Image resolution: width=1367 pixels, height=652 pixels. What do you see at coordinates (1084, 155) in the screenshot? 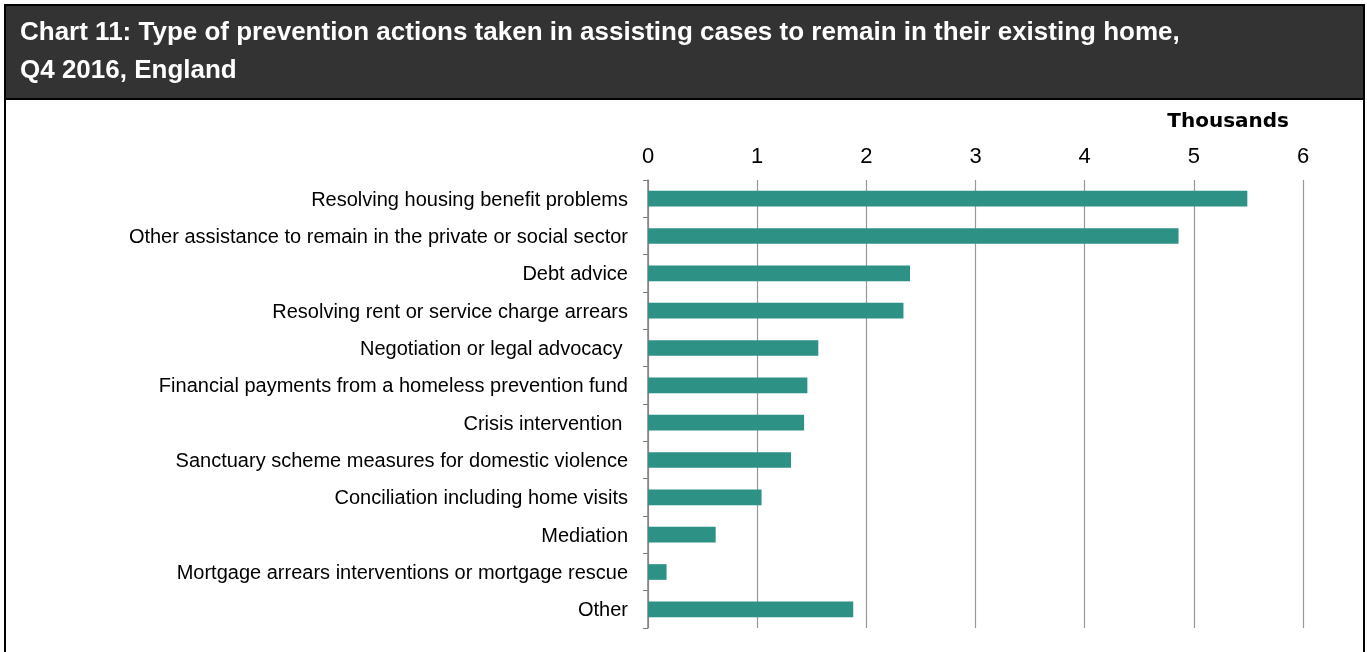
I see `x-tick-label: 4` at bounding box center [1084, 155].